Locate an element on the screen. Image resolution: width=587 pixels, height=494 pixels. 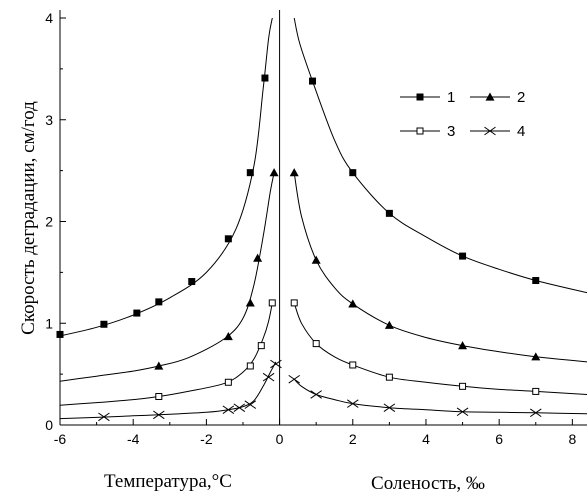
legend-label-3: 3 is located at coordinates (451, 131).